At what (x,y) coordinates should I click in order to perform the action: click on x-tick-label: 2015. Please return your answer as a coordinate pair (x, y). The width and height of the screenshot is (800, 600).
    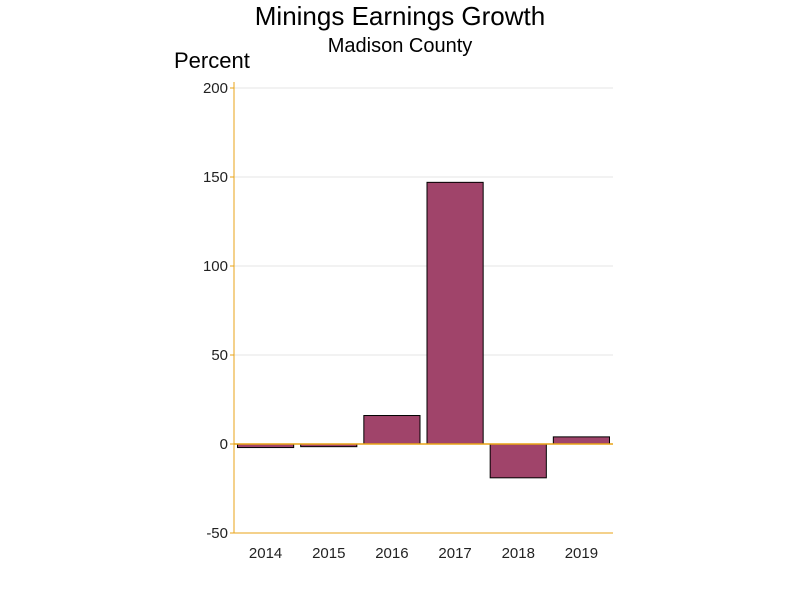
    Looking at the image, I should click on (328, 553).